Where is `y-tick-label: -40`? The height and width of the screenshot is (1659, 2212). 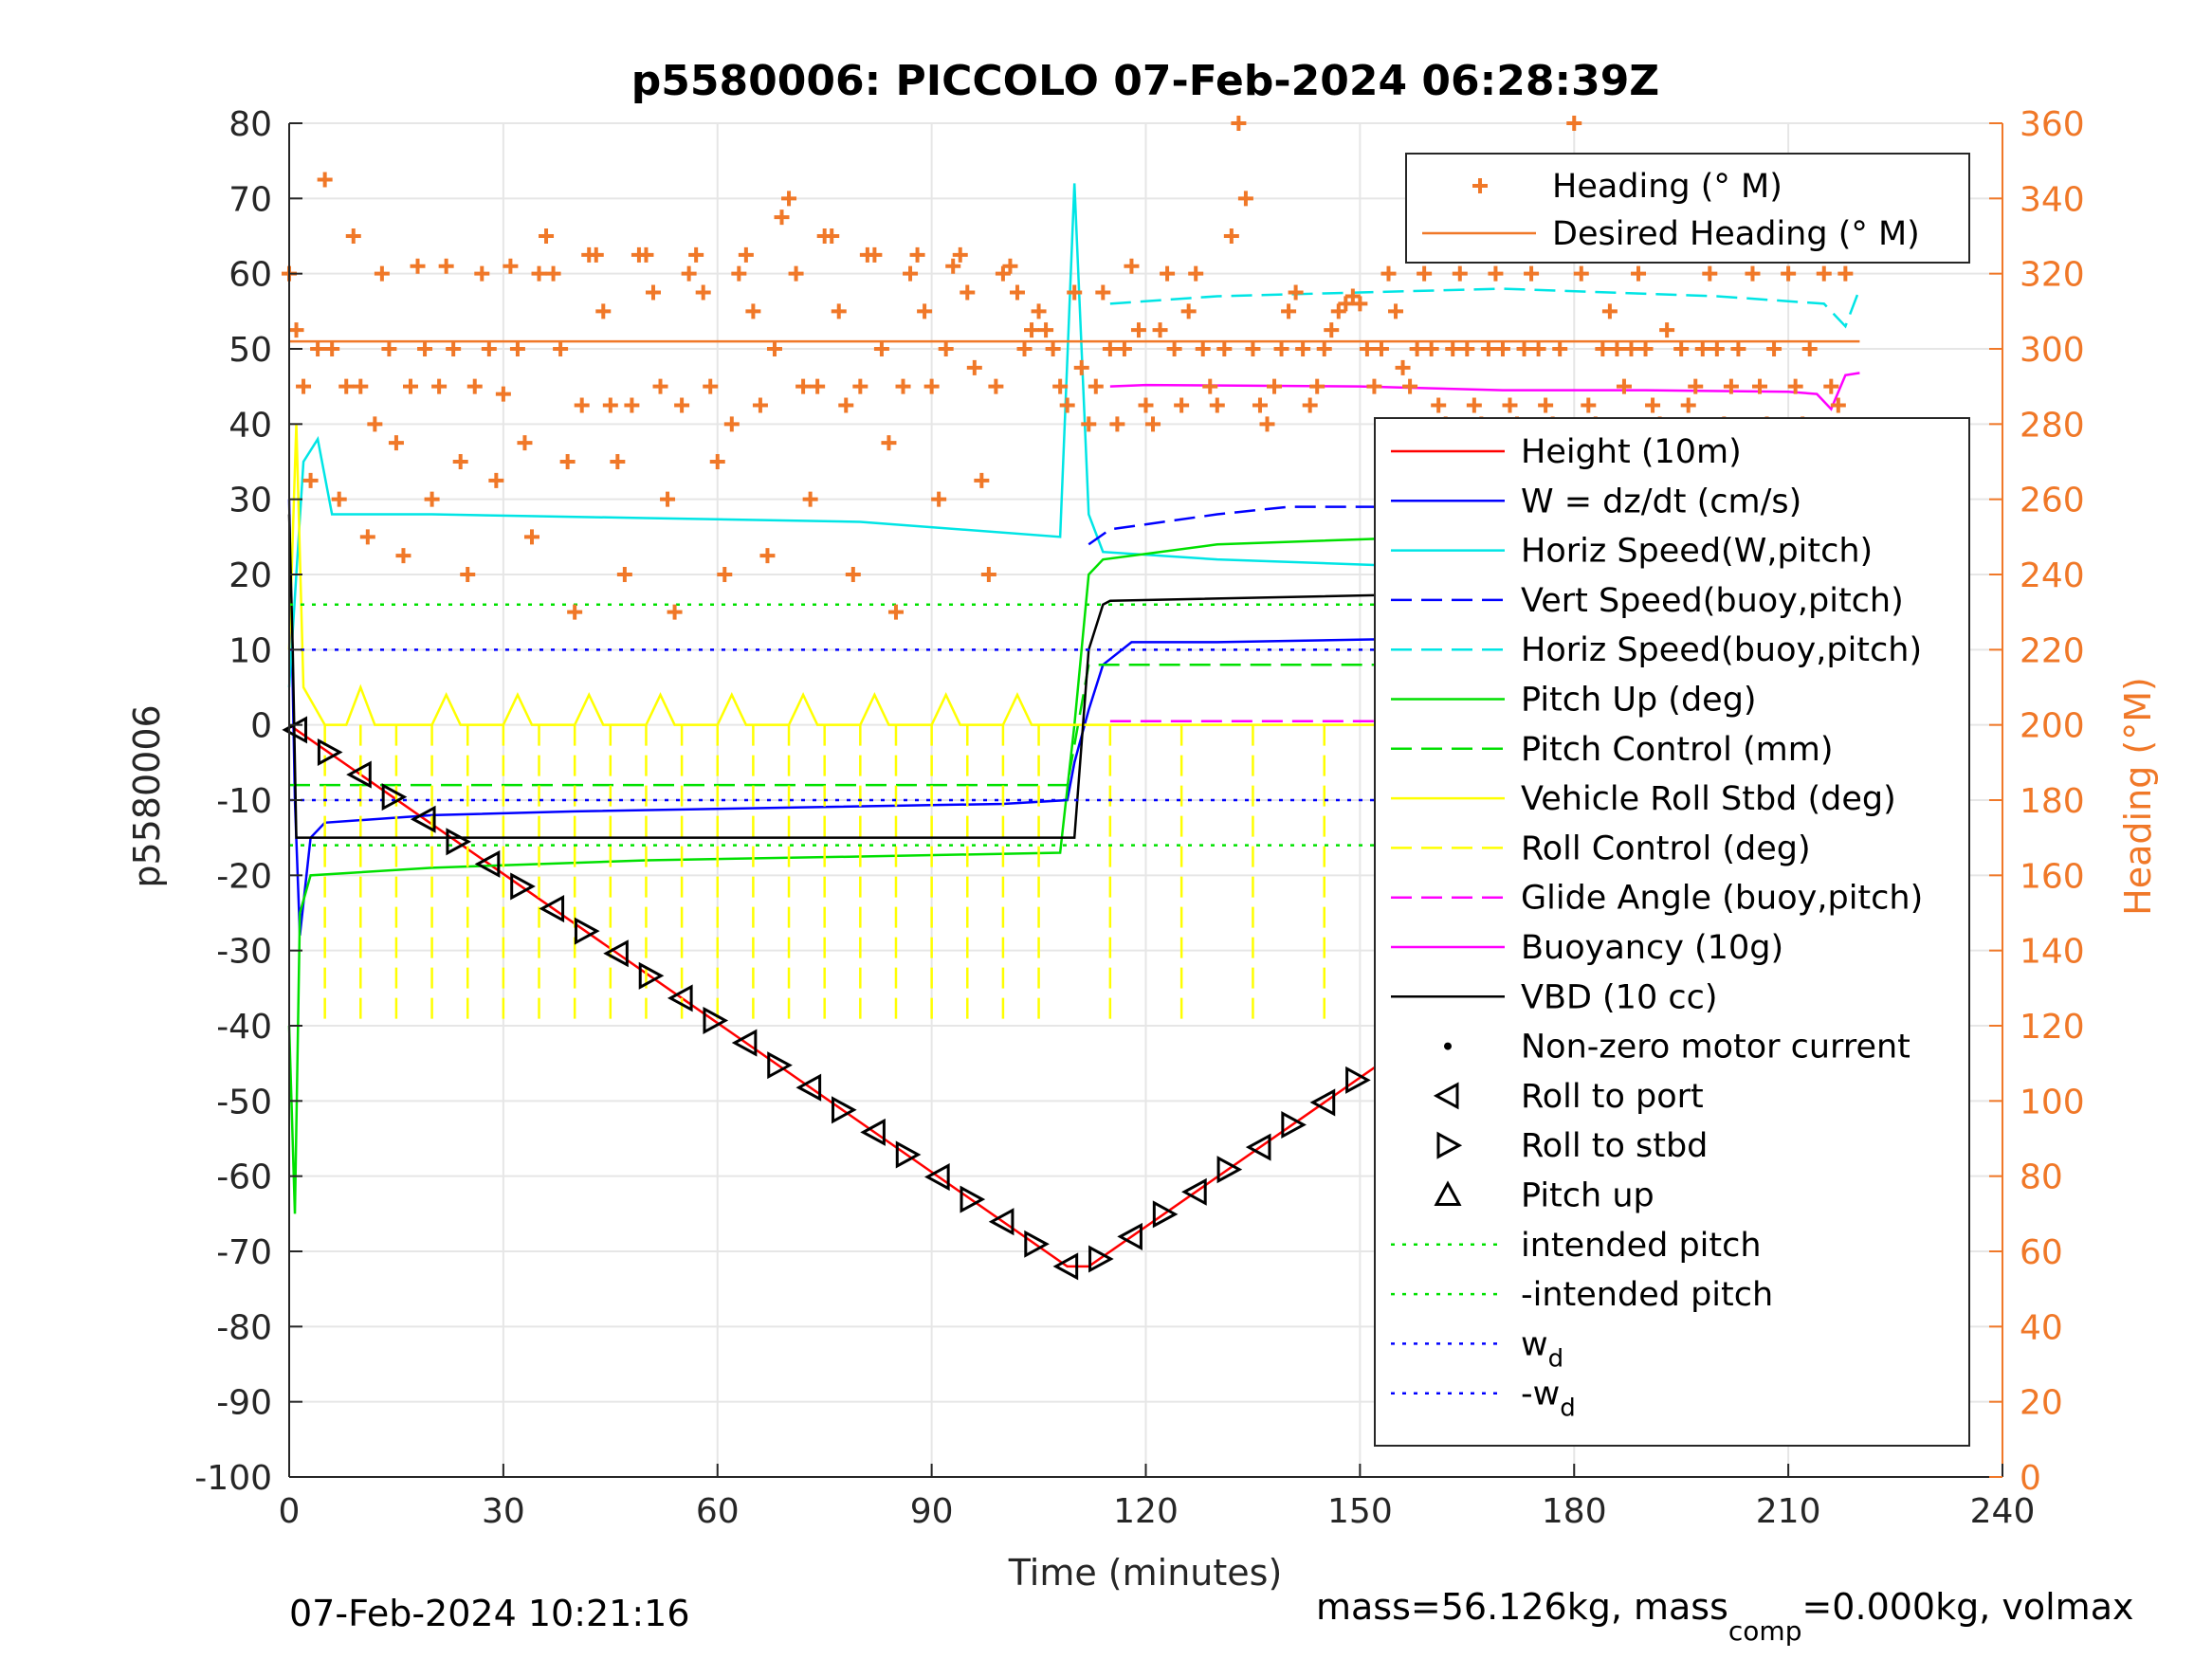
y-tick-label: -40 is located at coordinates (244, 1027).